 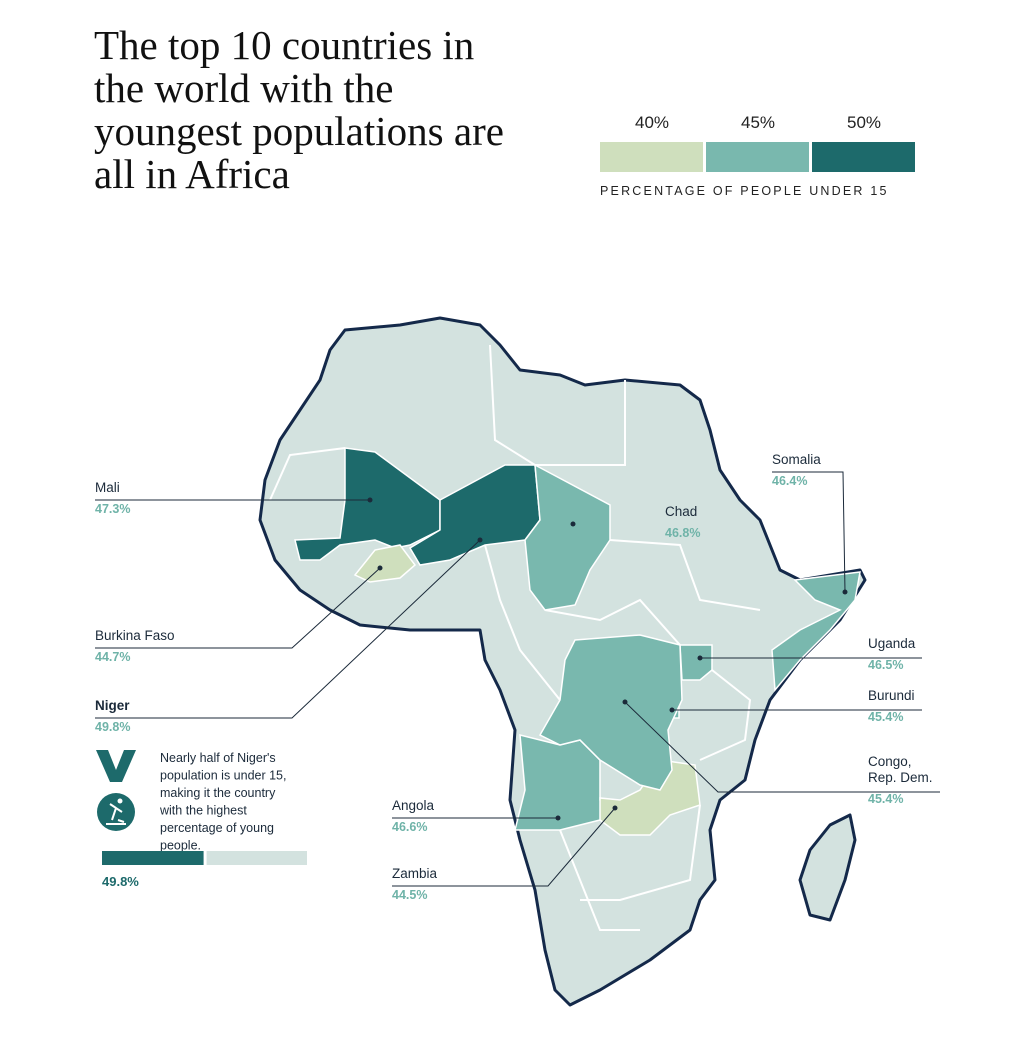 I want to click on country-name: Burkina Faso, so click(x=135, y=635).